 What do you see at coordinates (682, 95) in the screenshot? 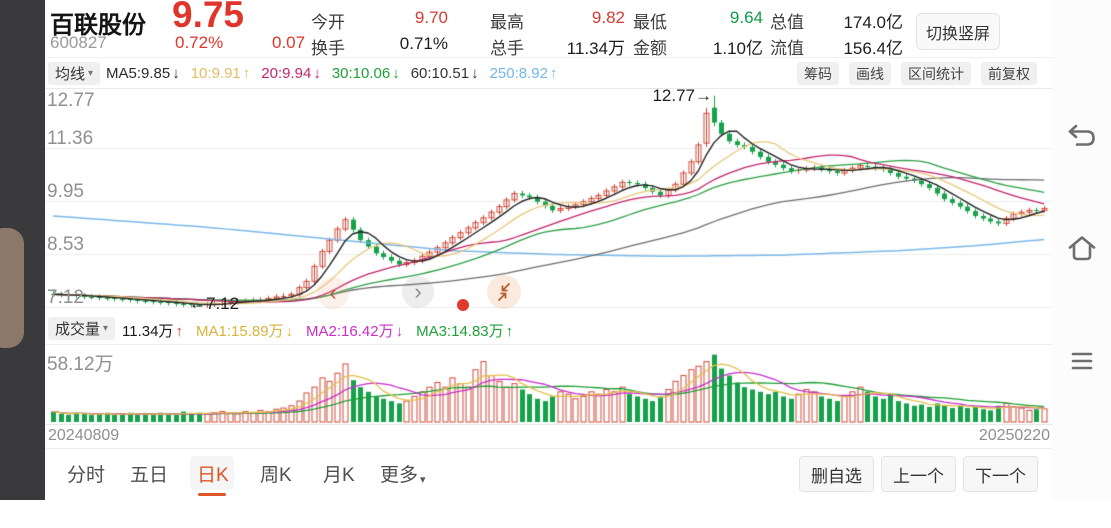
I see `high-annotation: 12.77→` at bounding box center [682, 95].